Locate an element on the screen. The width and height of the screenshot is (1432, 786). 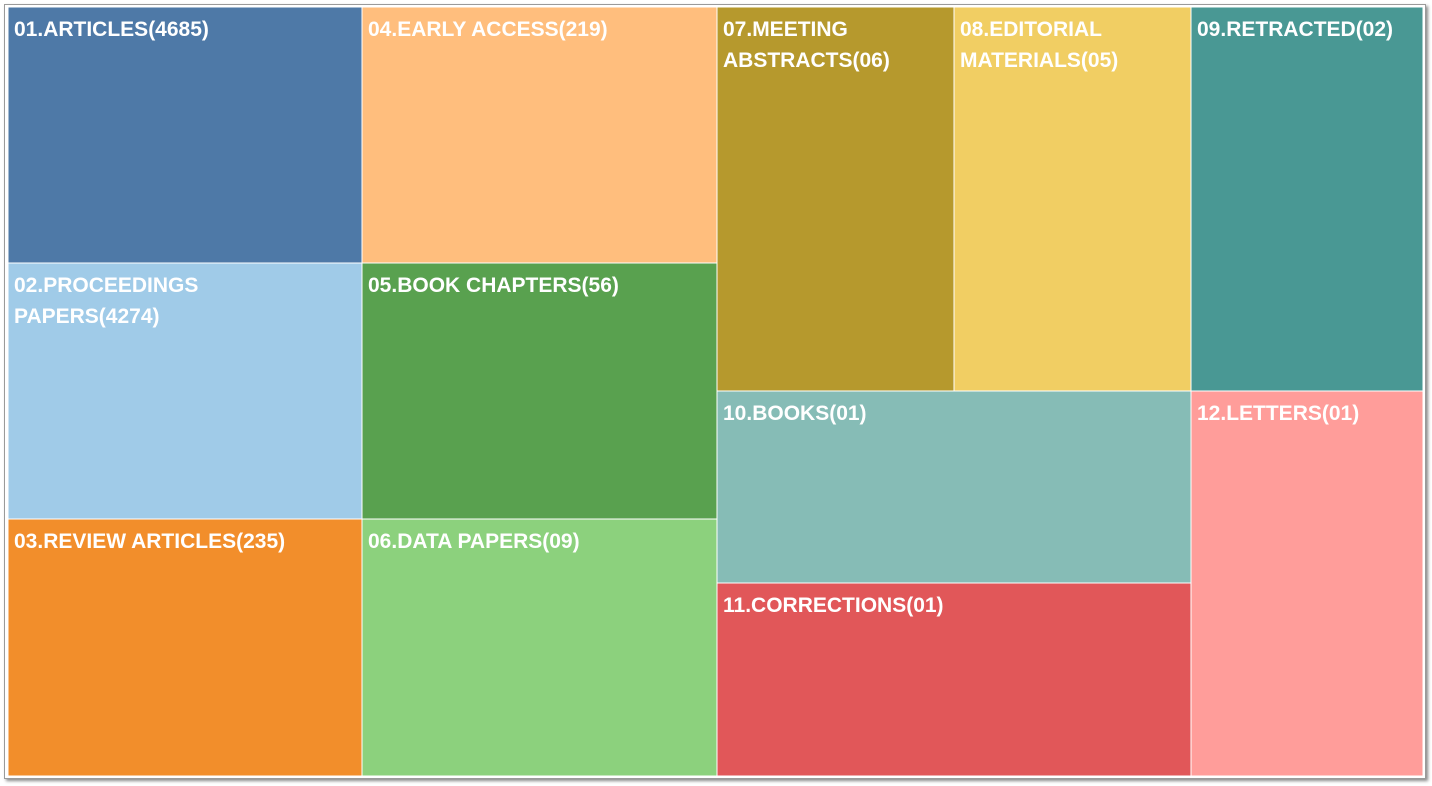
tile-01-articles-4685: 01.ARTICLES(4685) is located at coordinates (185, 135).